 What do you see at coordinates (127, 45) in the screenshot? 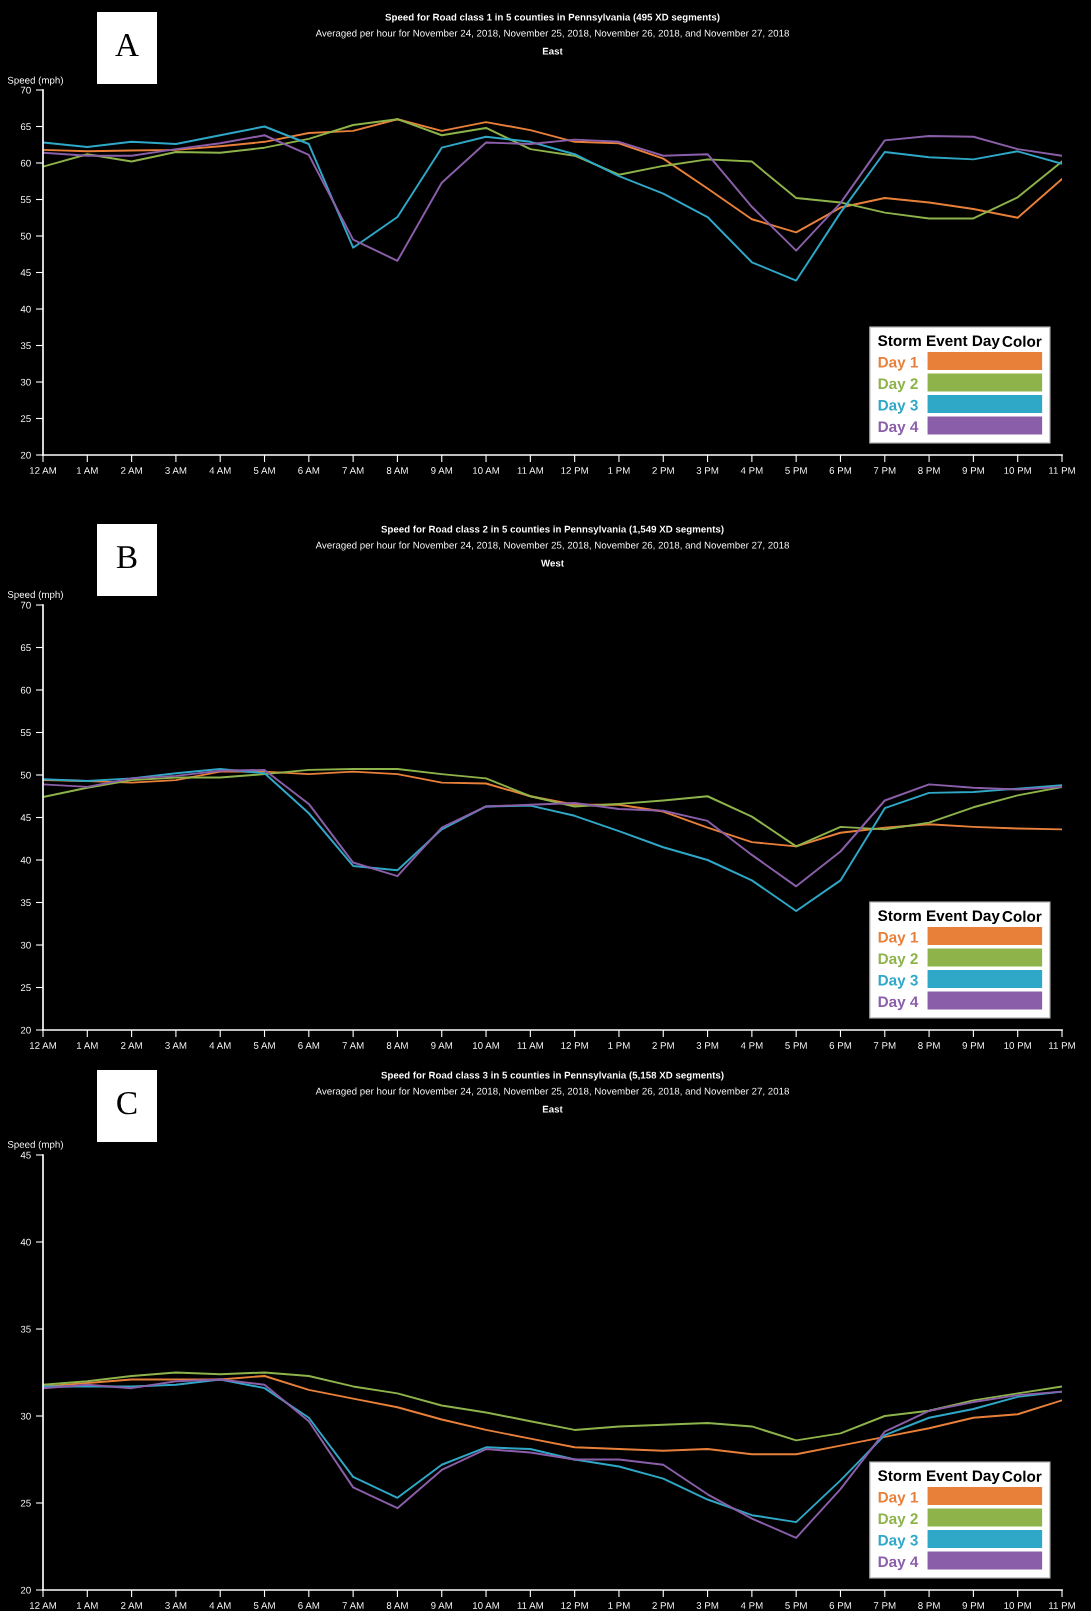
I see `text: A` at bounding box center [127, 45].